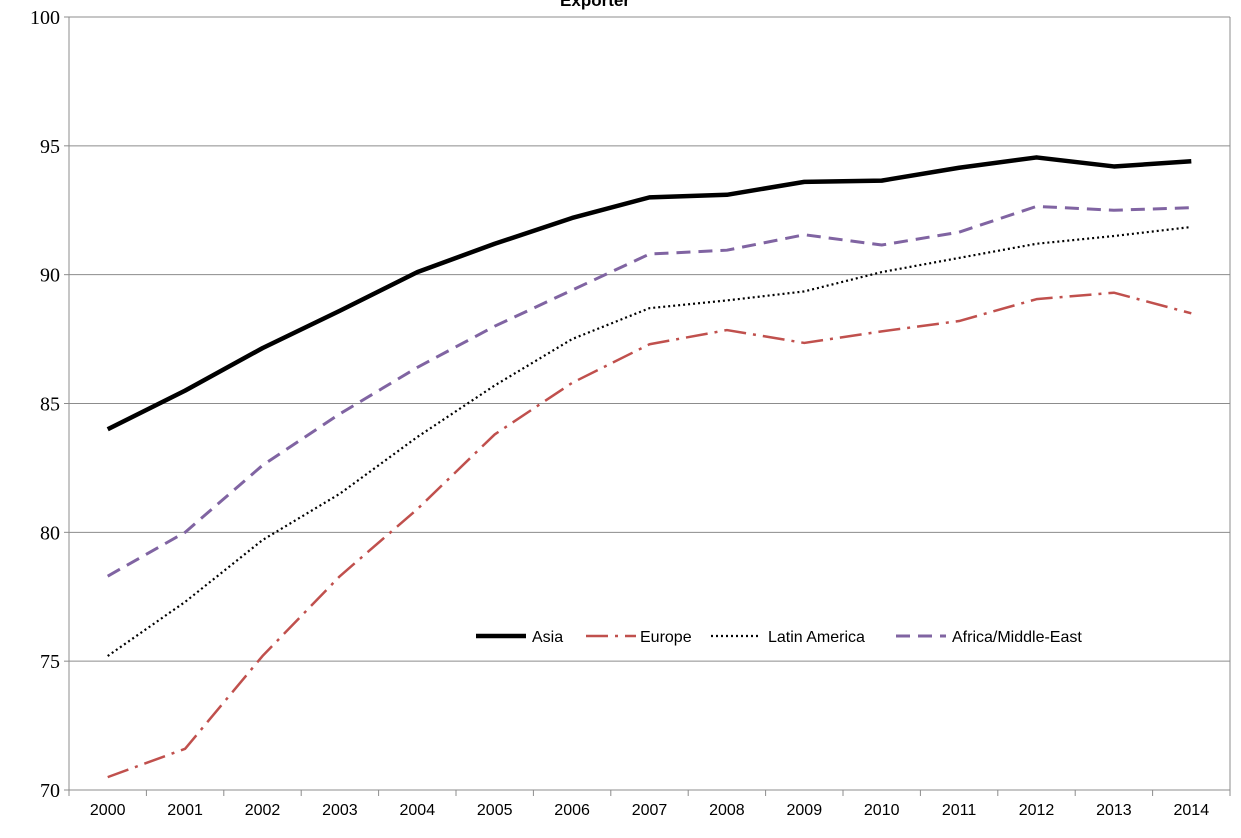 This screenshot has height=838, width=1241. I want to click on x-tick-label: 2002, so click(263, 810).